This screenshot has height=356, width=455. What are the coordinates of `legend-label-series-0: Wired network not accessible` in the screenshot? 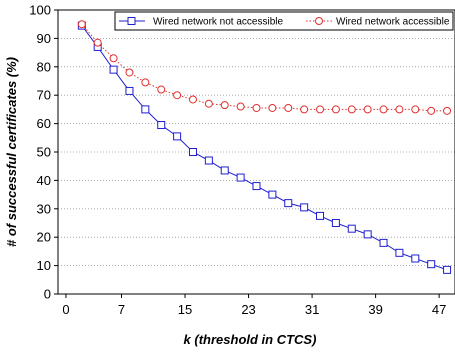 It's located at (218, 22).